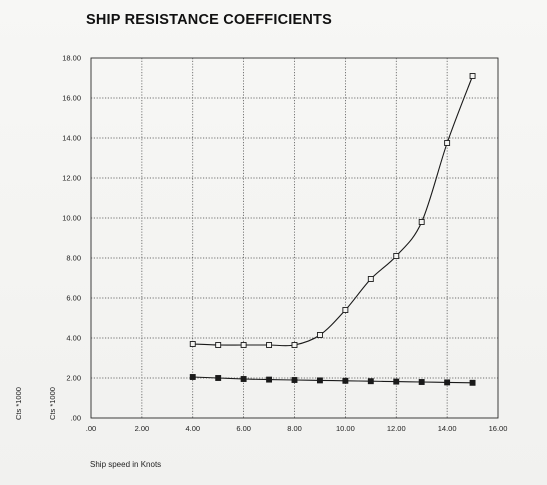 Image resolution: width=547 pixels, height=485 pixels. I want to click on y-tick-label: 16.00, so click(71, 98).